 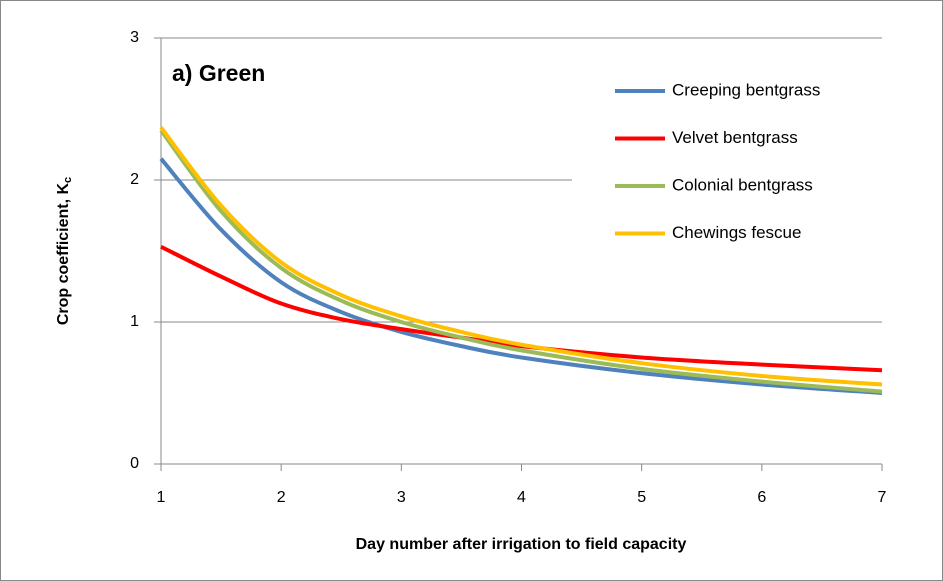 I want to click on y-axis-label-subscript: c, so click(x=68, y=180).